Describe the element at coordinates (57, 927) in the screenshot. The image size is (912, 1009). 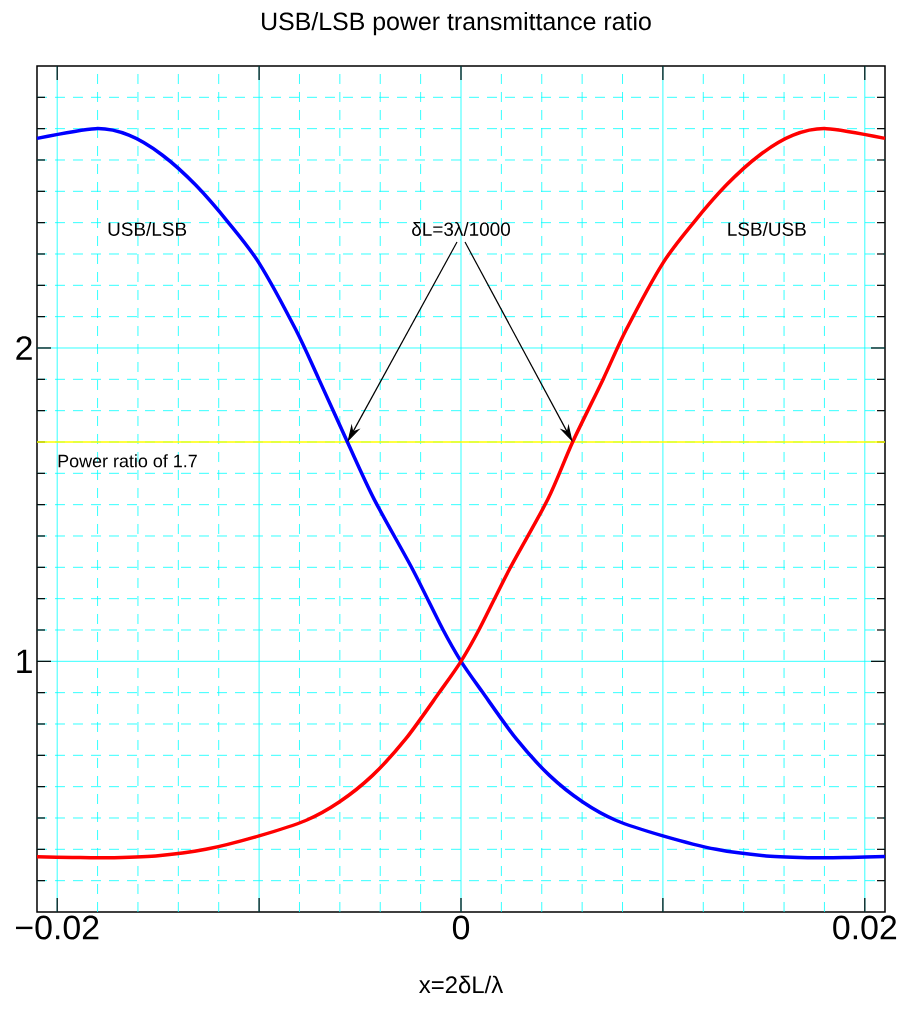
I see `x-tick-label: −0.02` at that location.